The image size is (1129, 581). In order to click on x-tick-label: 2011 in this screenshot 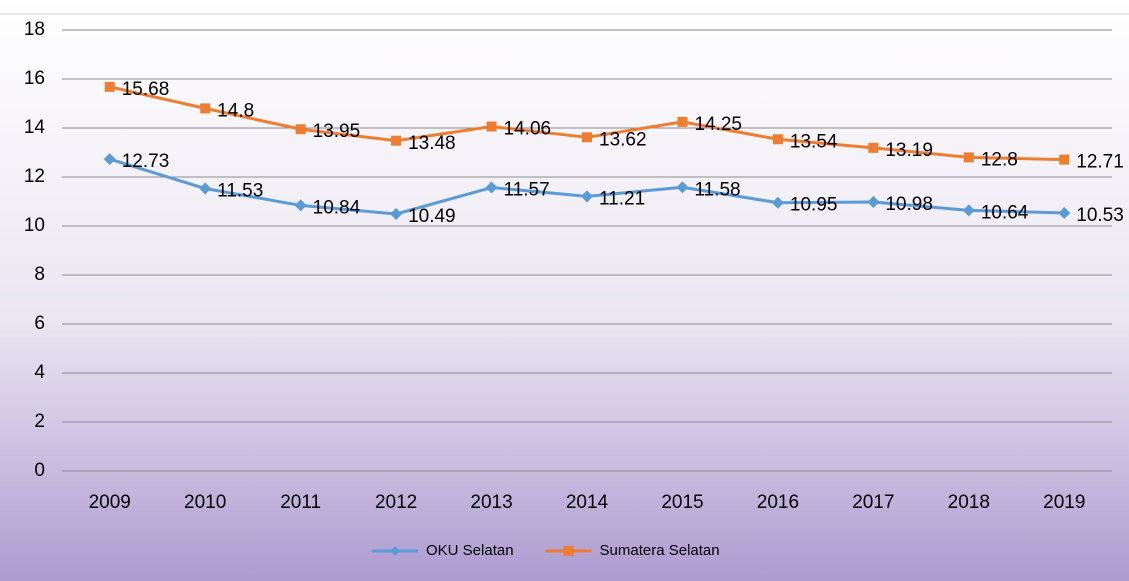, I will do `click(300, 502)`.